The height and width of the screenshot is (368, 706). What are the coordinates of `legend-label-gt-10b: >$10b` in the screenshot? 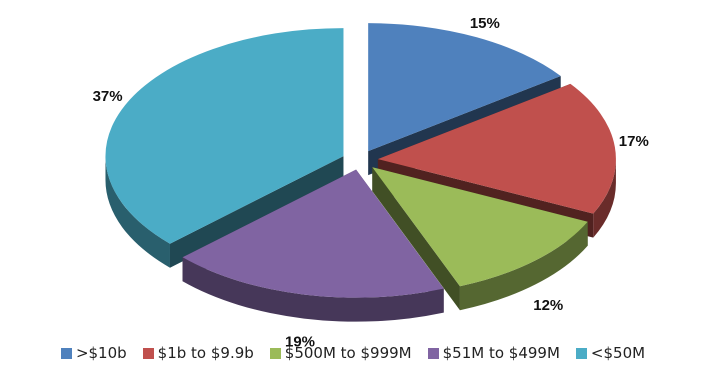 It's located at (101, 353).